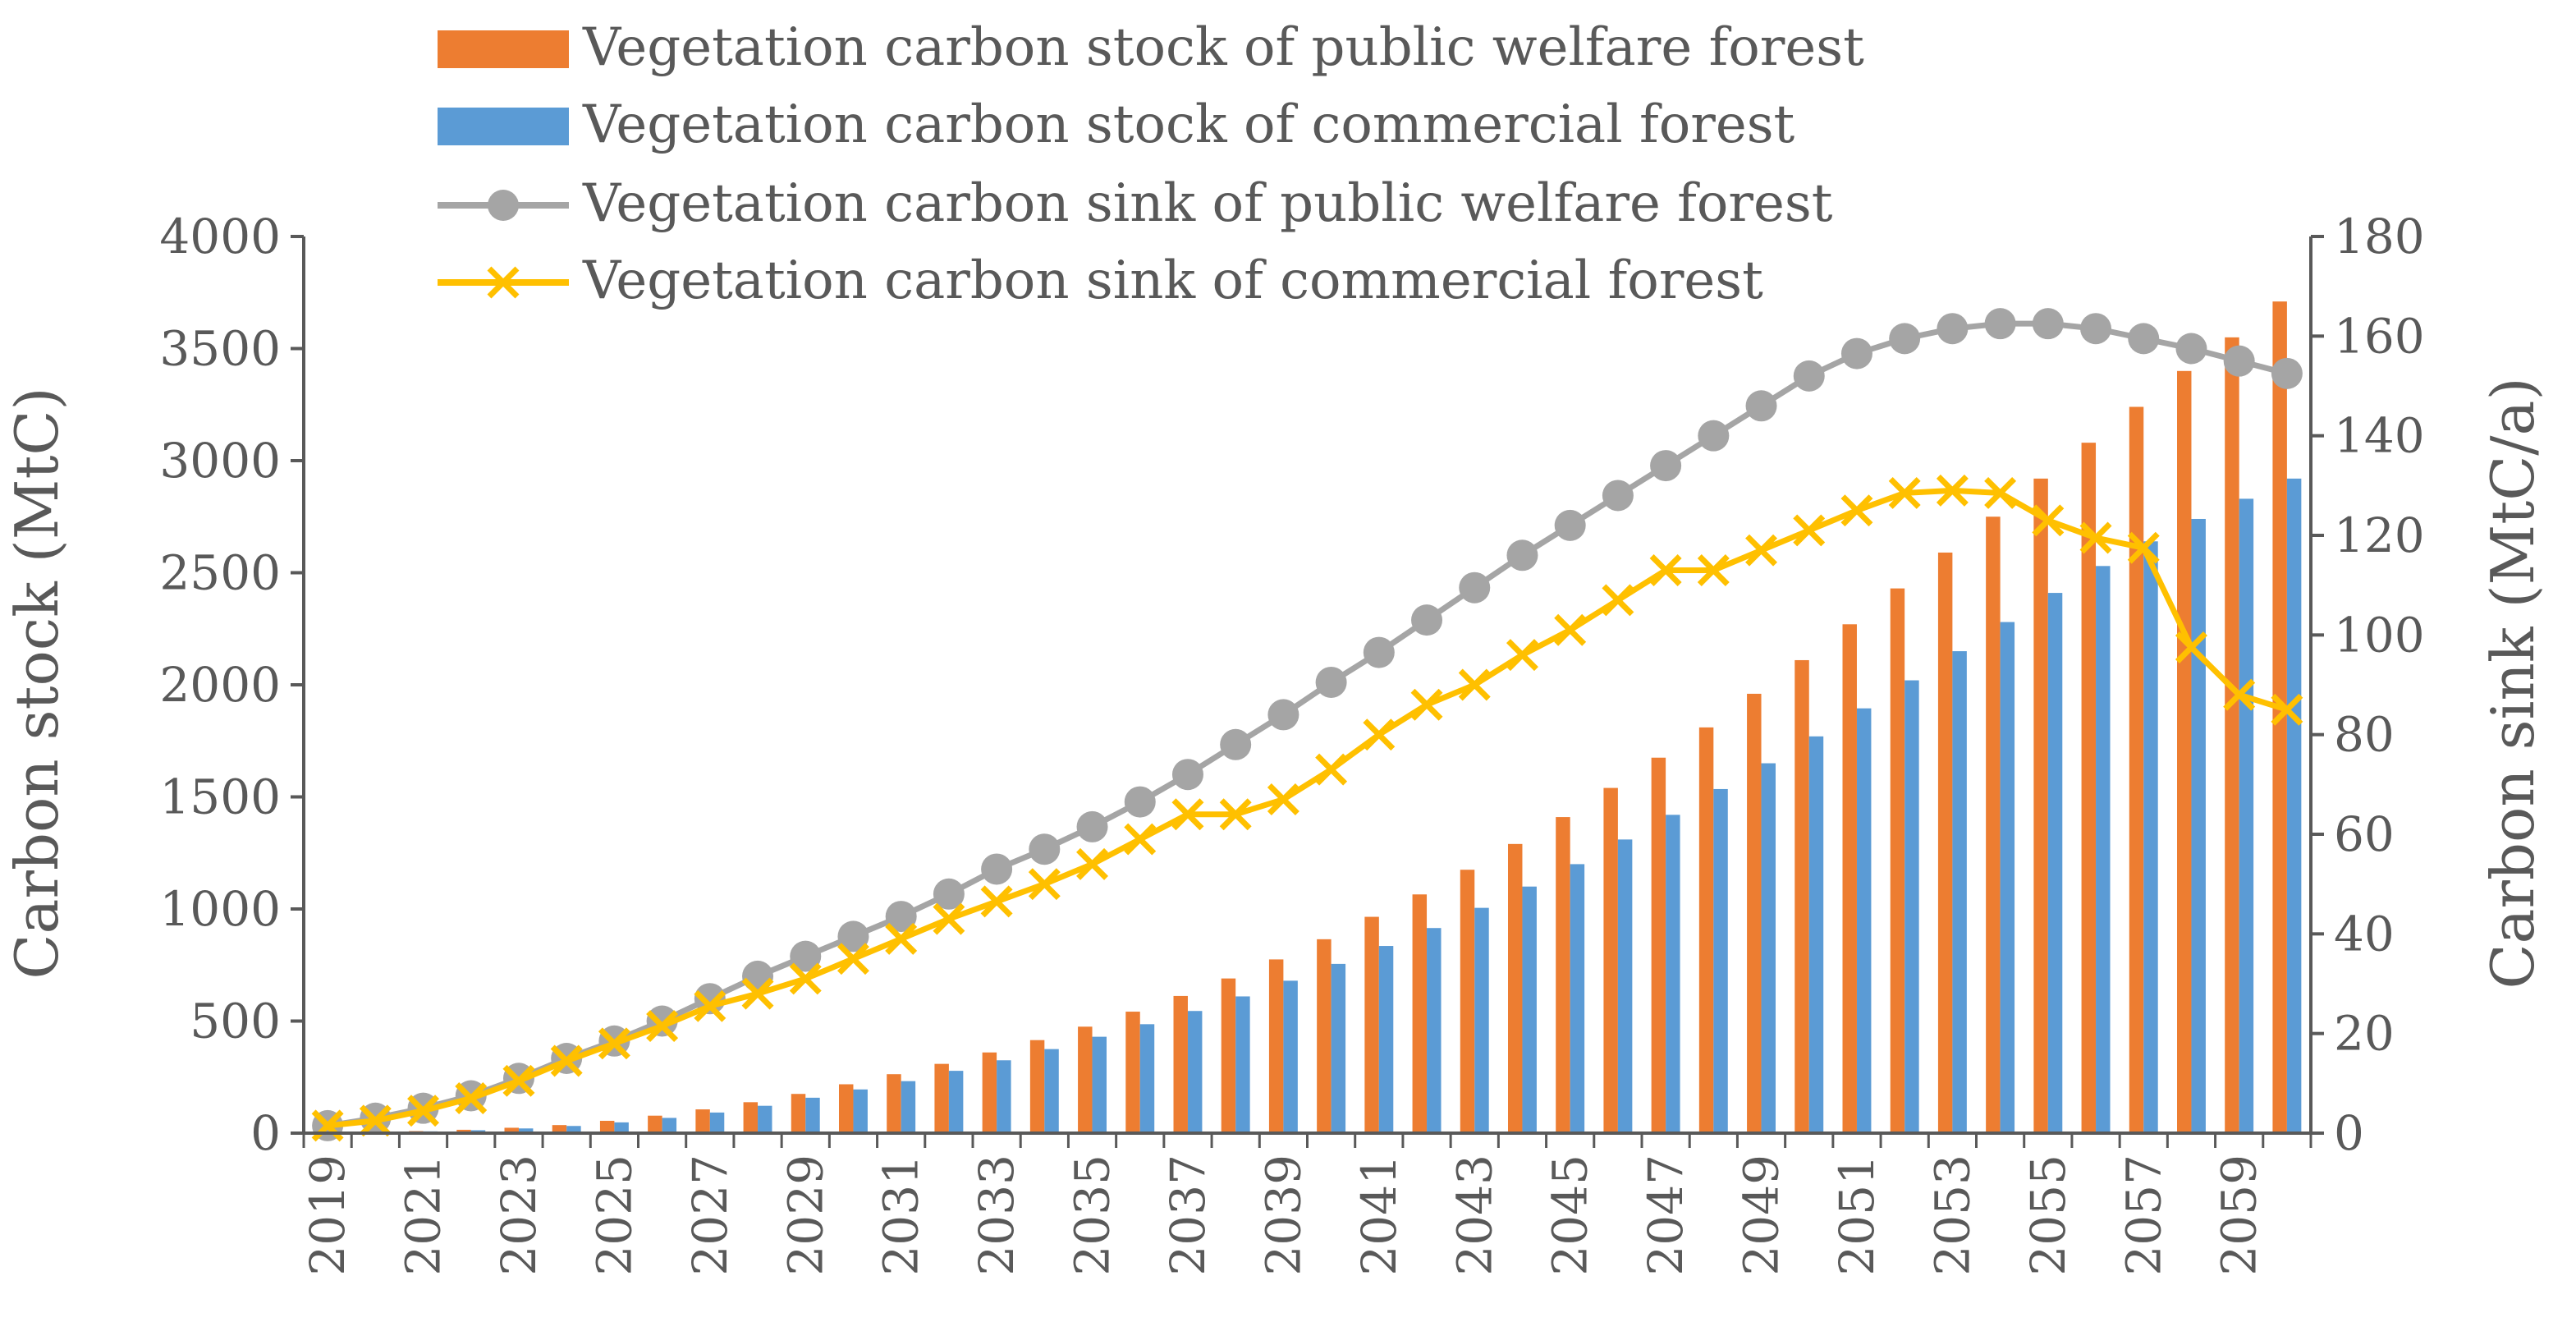 Image resolution: width=2576 pixels, height=1322 pixels. Describe the element at coordinates (1762, 1215) in the screenshot. I see `x-axis-tick-label: 2049` at that location.